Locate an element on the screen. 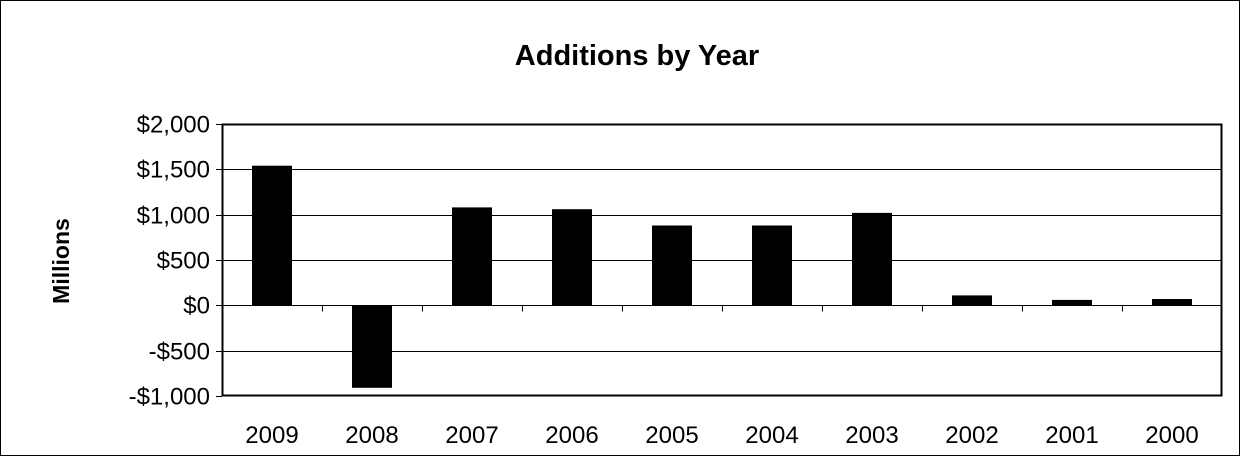 The image size is (1240, 456). bar-2006 is located at coordinates (572, 257).